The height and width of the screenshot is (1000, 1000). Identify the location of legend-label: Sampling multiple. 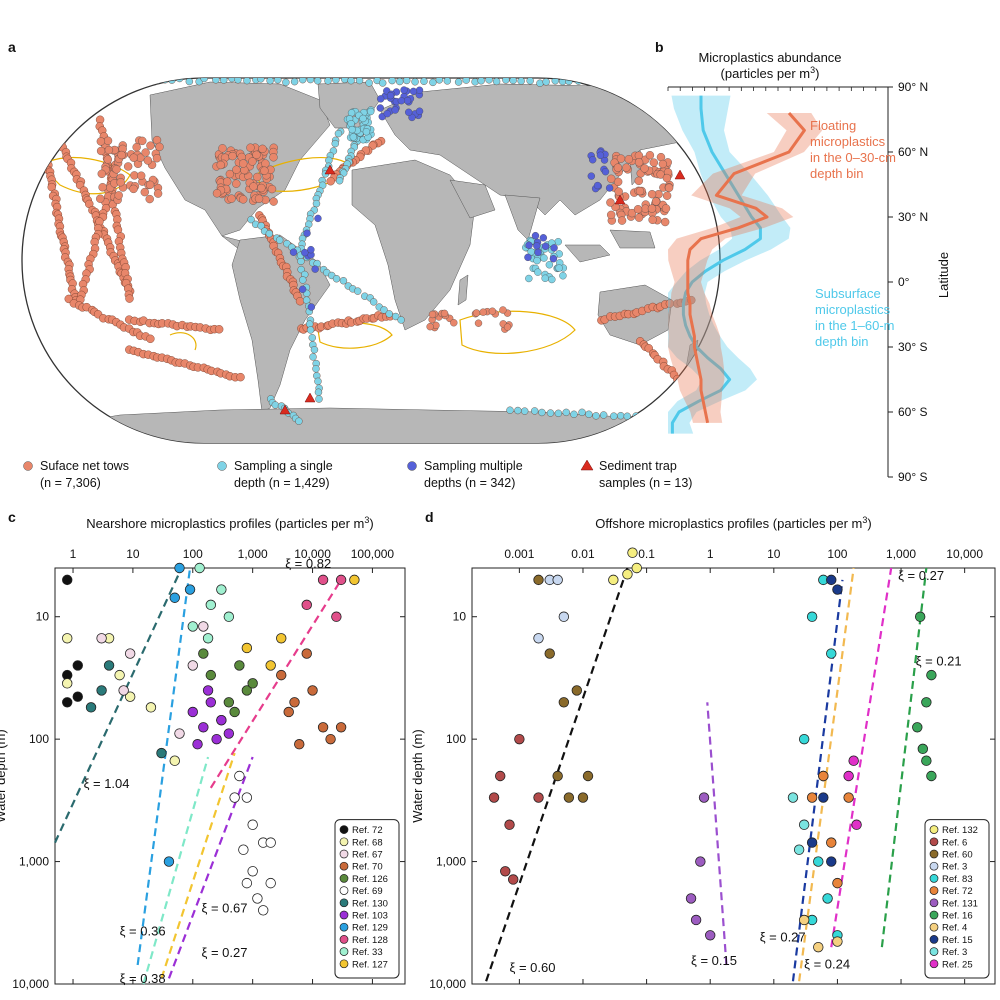
(473, 466).